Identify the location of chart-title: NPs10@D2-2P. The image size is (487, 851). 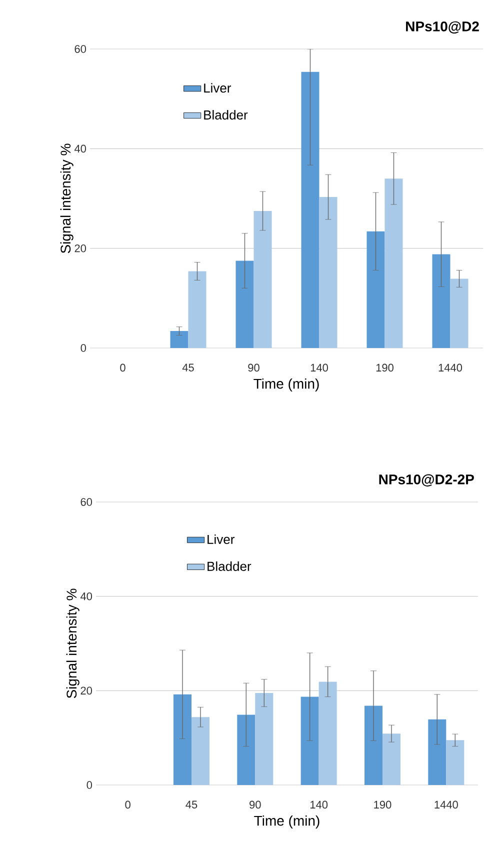
(426, 480).